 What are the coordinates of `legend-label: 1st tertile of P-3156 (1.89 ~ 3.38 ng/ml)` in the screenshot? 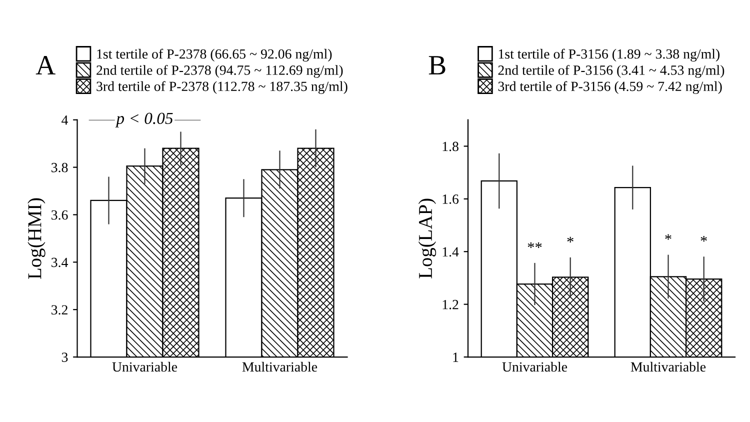 It's located at (609, 55).